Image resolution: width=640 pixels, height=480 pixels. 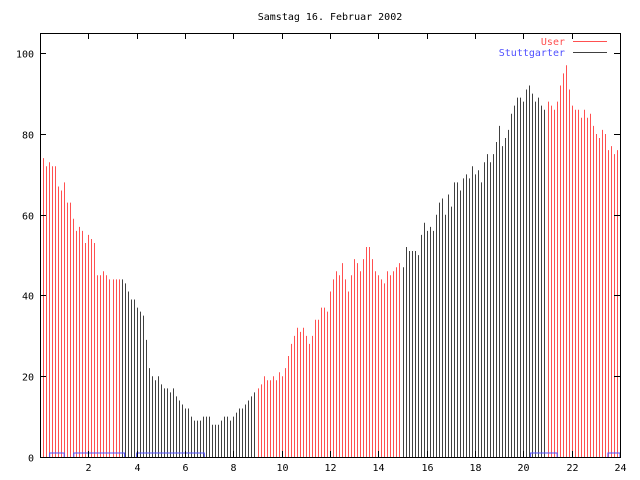 I want to click on x-tick-label: 22, so click(x=572, y=468).